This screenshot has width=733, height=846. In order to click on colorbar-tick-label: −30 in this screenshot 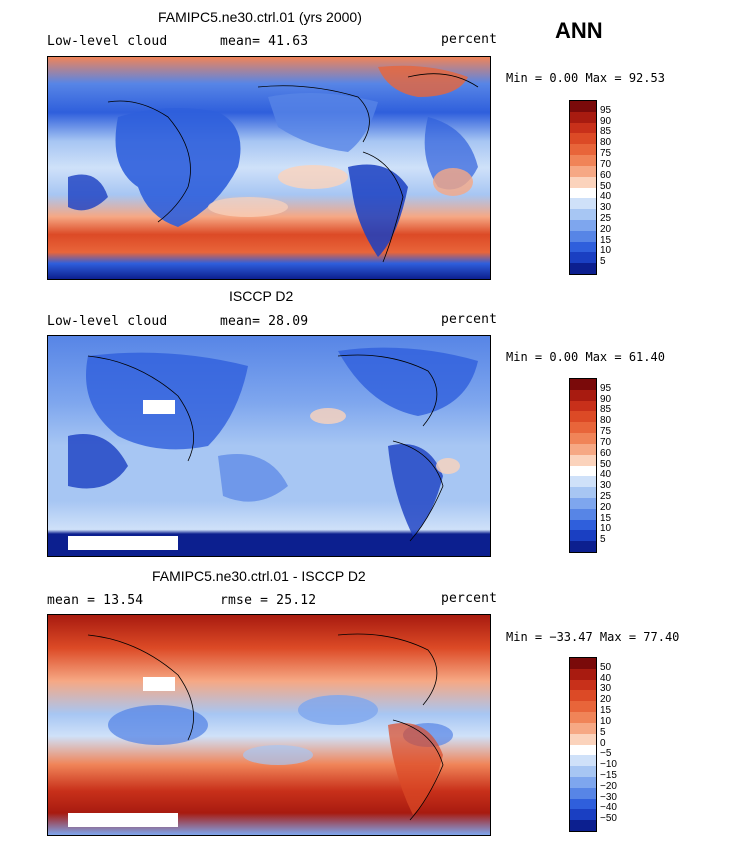, I will do `click(608, 797)`.